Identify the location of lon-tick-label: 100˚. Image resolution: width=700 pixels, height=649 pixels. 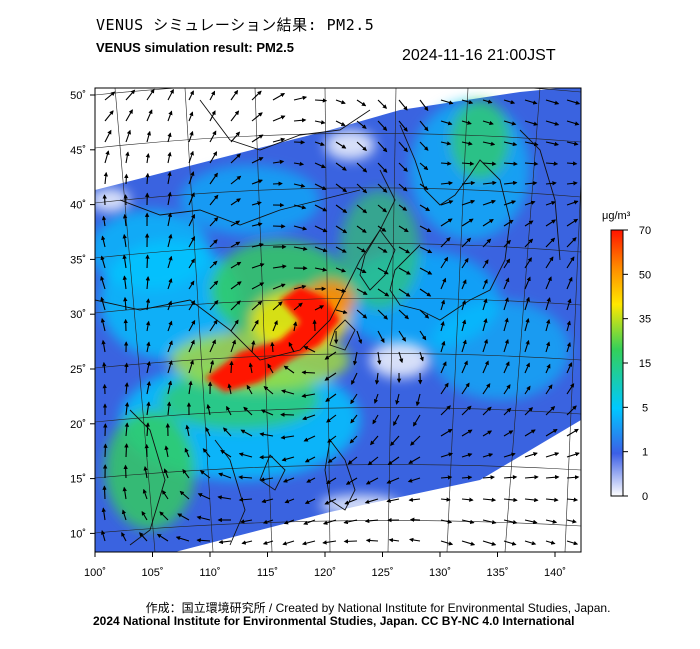
(95, 573).